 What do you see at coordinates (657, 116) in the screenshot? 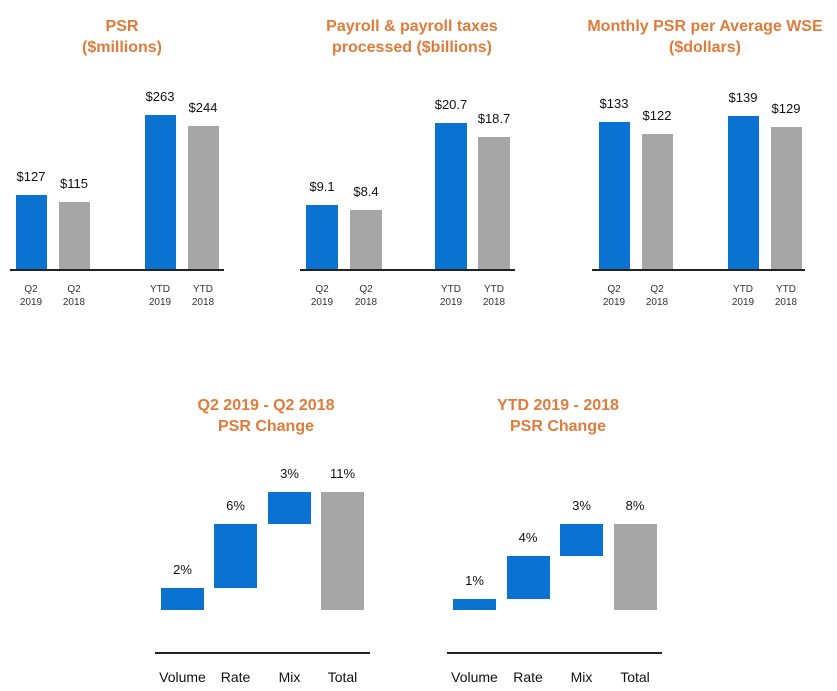
I see `value-label: $122` at bounding box center [657, 116].